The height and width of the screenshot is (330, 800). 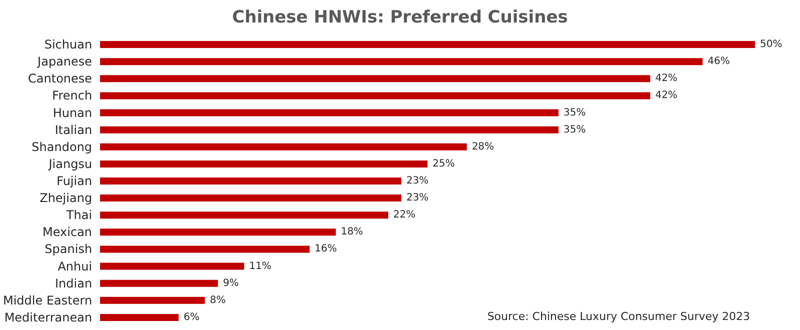 I want to click on y-tick-label: Indian, so click(x=73, y=283).